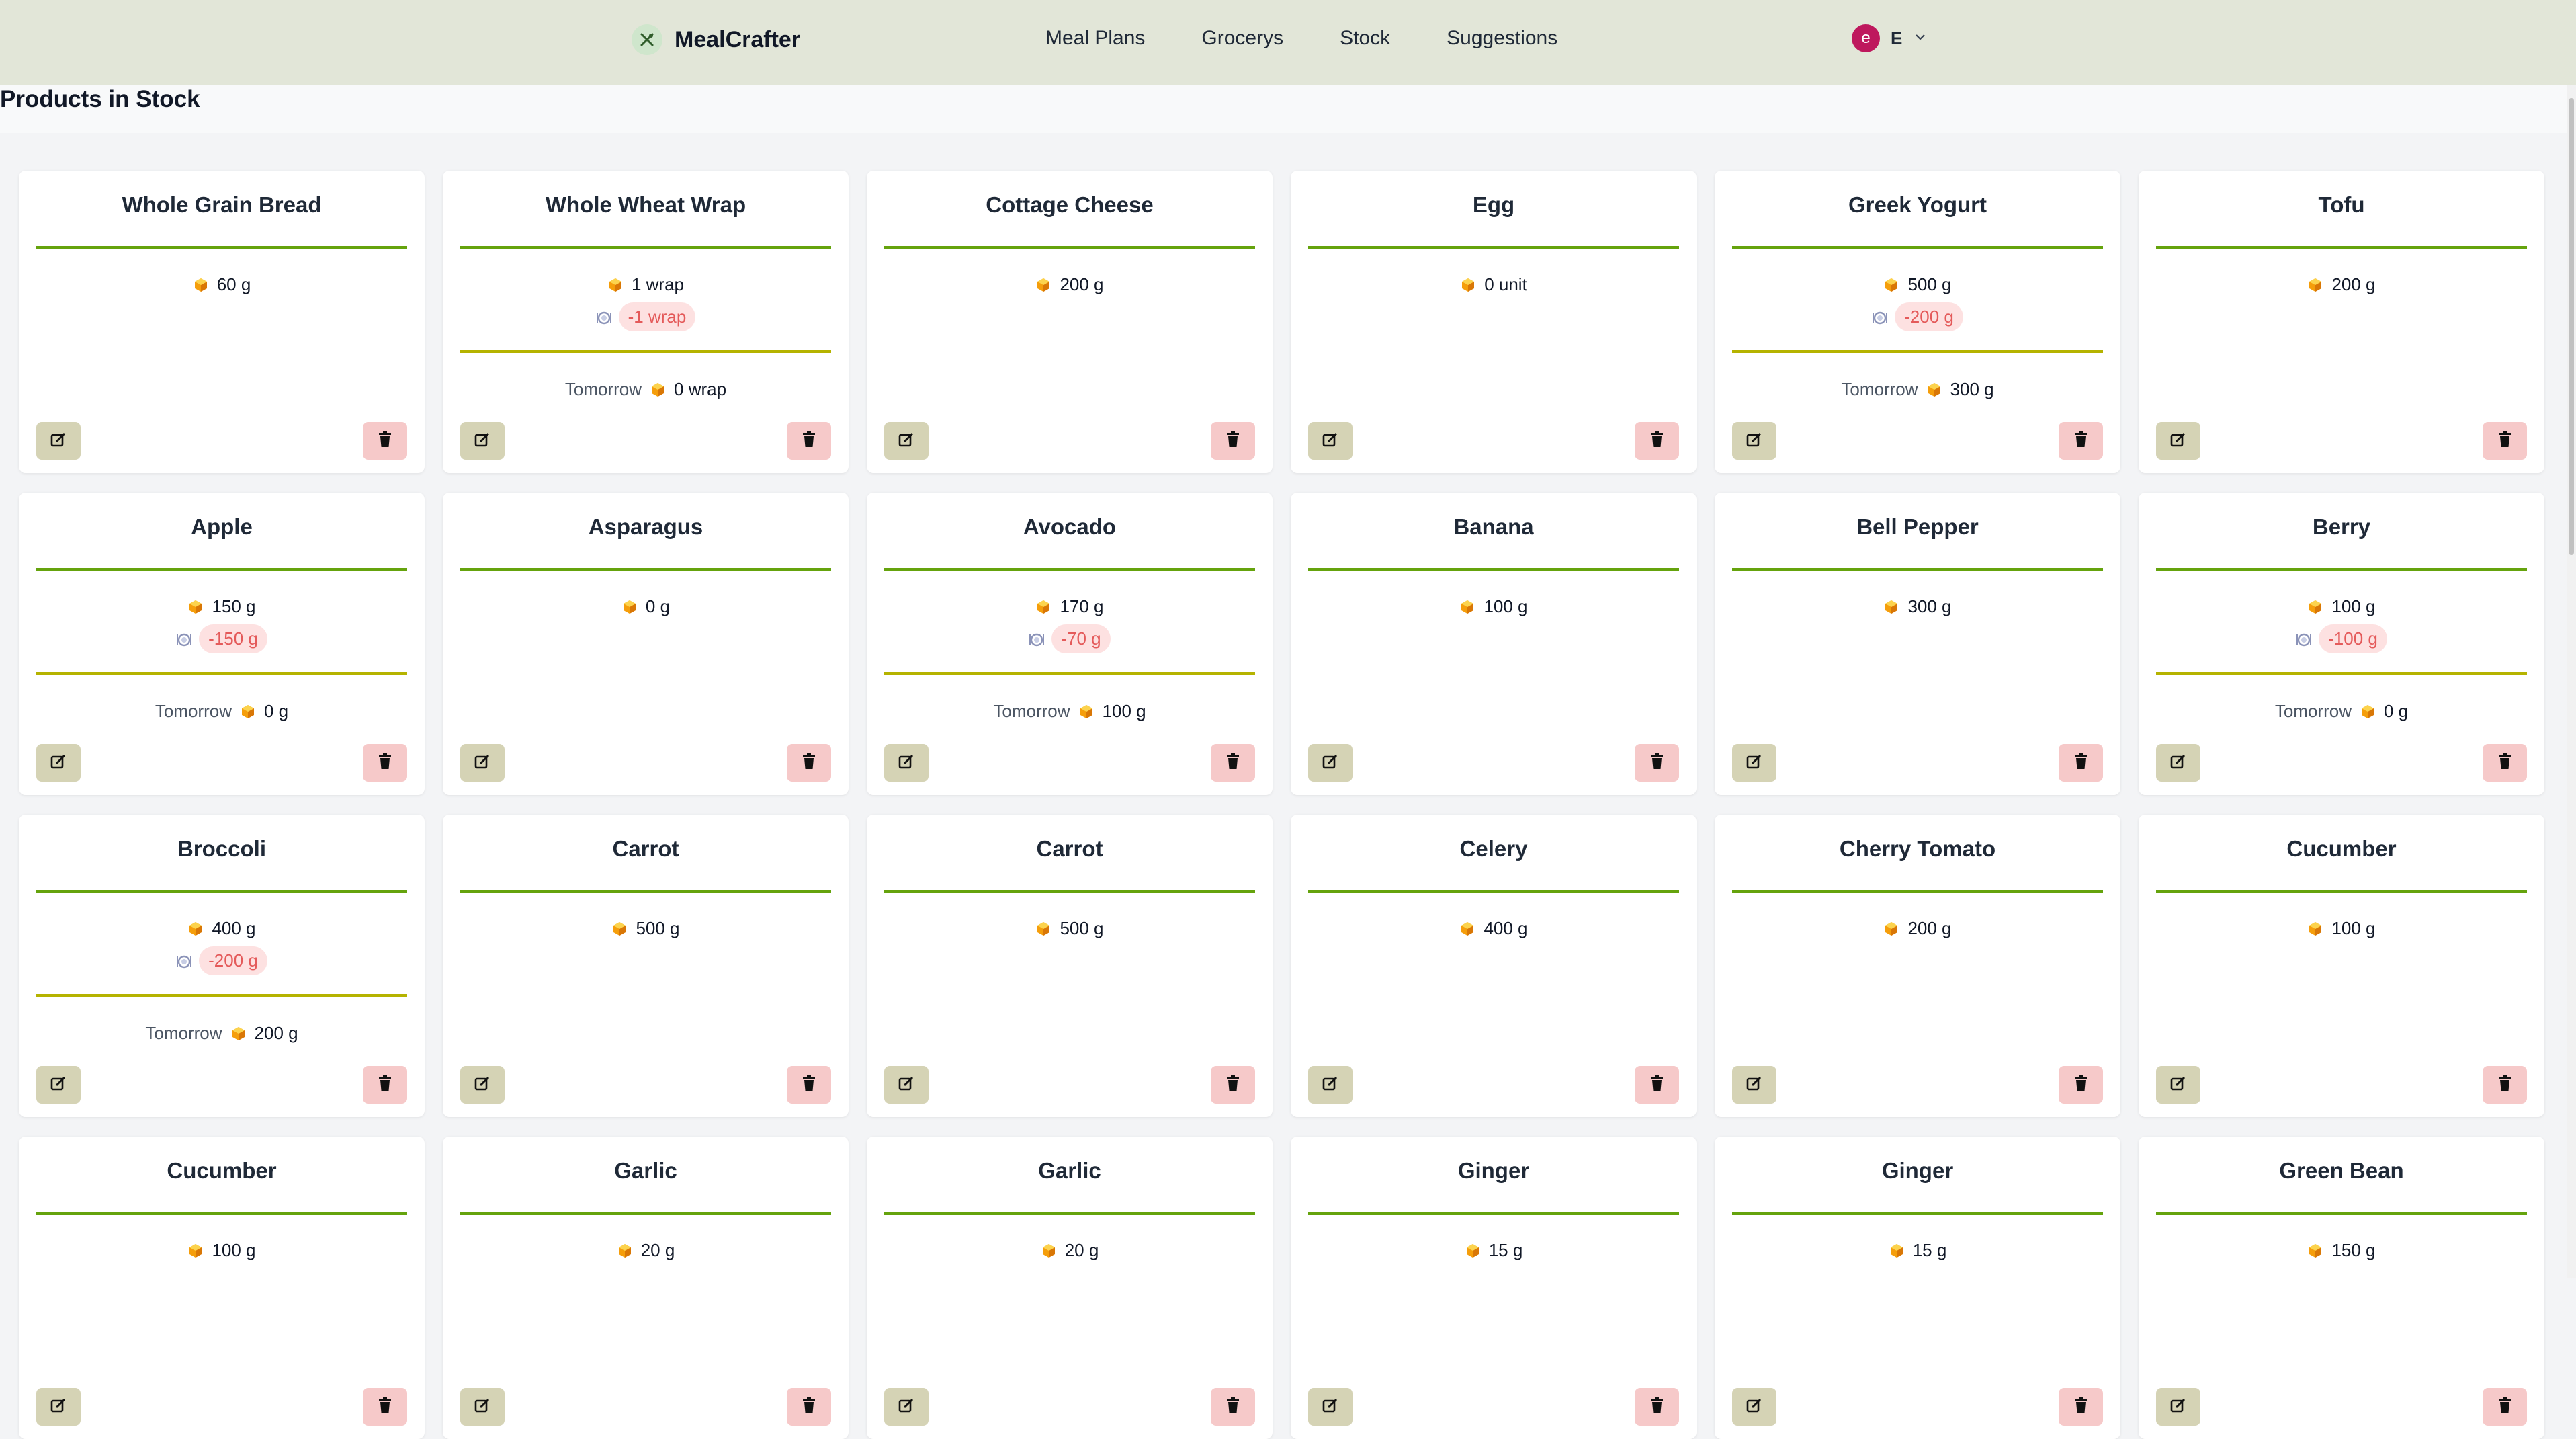 This screenshot has height=1439, width=2576. Describe the element at coordinates (658, 606) in the screenshot. I see `stock-quantity: 0 g` at that location.